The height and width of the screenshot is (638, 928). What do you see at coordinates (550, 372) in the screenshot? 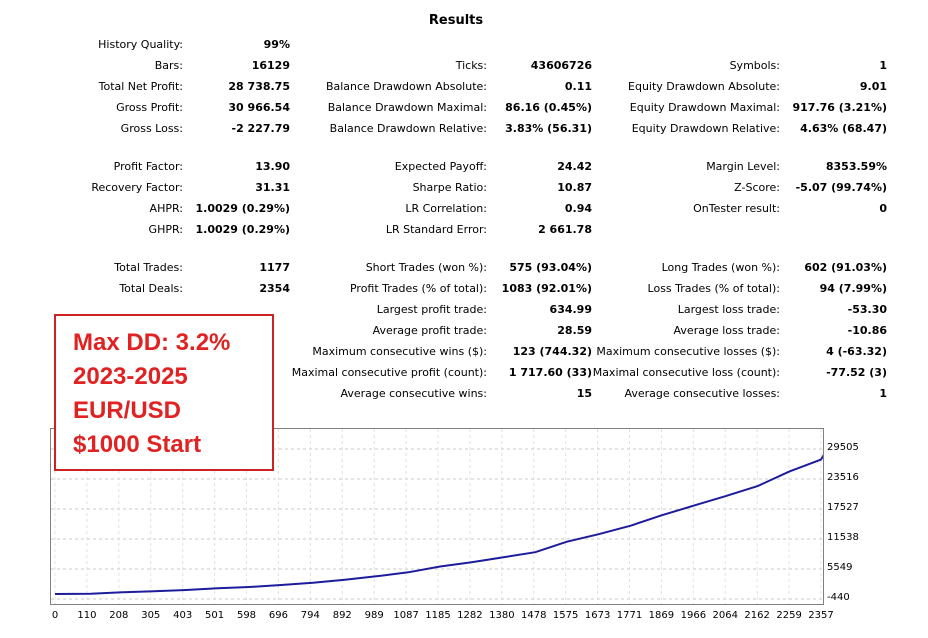
I see `maximal-cons-profit-value: 1 717.60 (33)` at bounding box center [550, 372].